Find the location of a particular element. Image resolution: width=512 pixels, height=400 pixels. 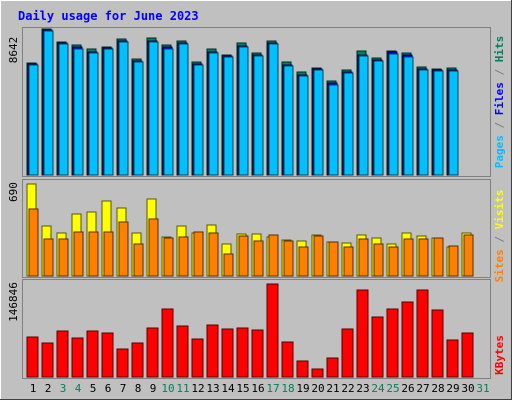

day-label-13: 13 is located at coordinates (212, 388).